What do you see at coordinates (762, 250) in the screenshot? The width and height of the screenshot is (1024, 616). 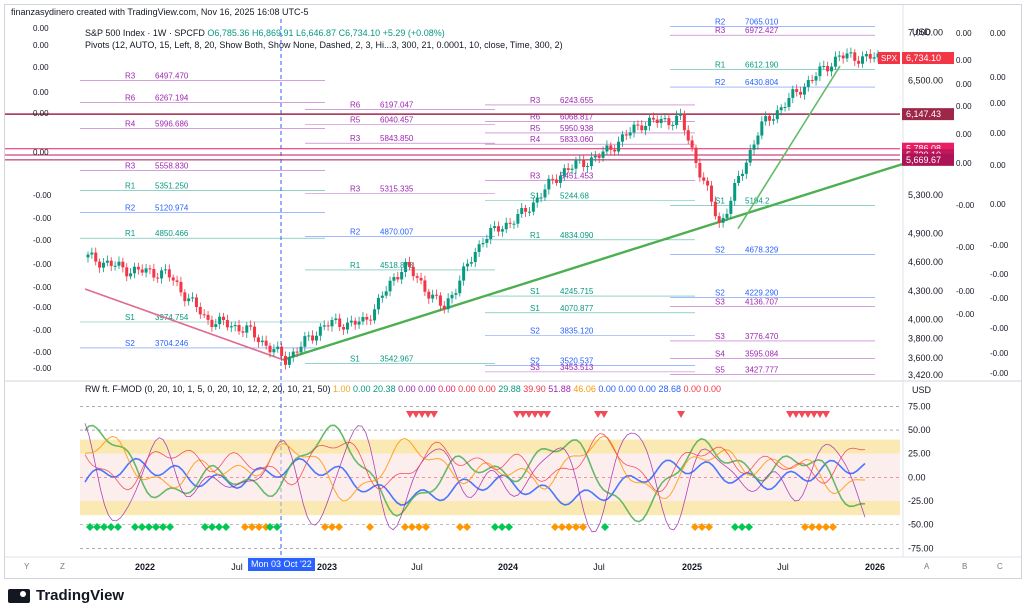 I see `pivot-value: 4678.329` at bounding box center [762, 250].